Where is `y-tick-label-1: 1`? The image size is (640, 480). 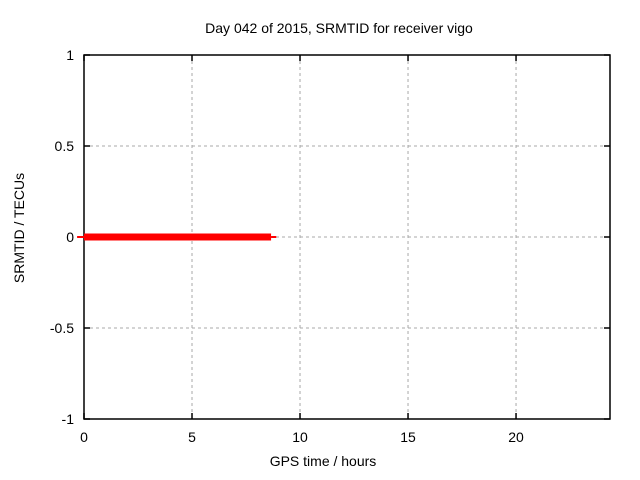 y-tick-label-1: 1 is located at coordinates (70, 55).